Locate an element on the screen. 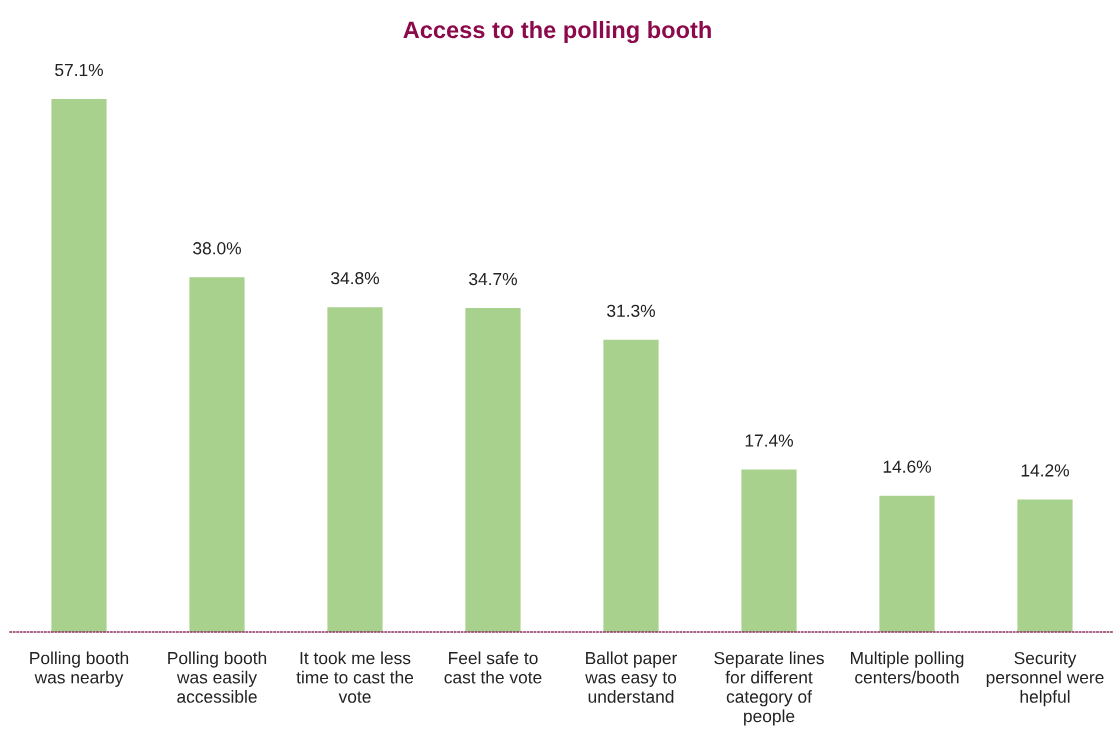 This screenshot has width=1115, height=733. x-tick-label: Polling booth was nearby is located at coordinates (79, 669).